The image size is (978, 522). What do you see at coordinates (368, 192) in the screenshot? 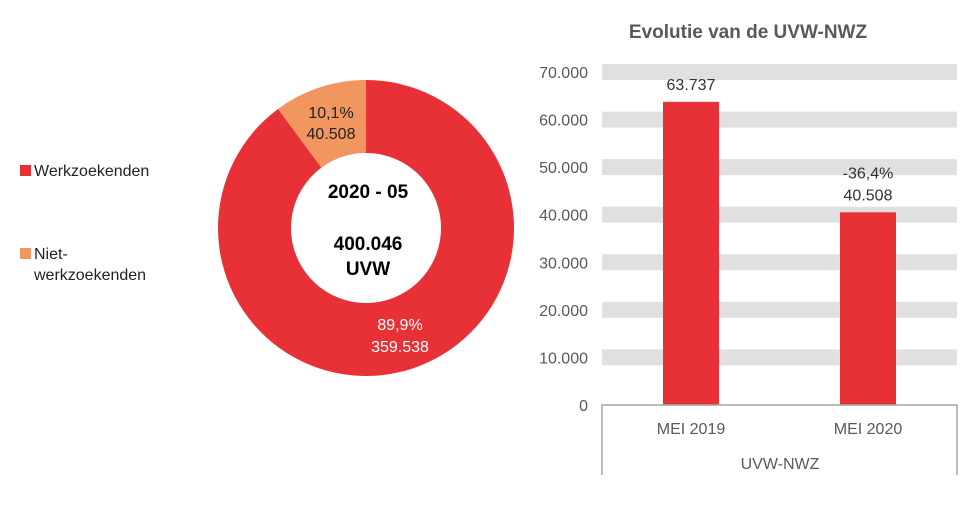
I see `center-period-label: 2020 - 05` at bounding box center [368, 192].